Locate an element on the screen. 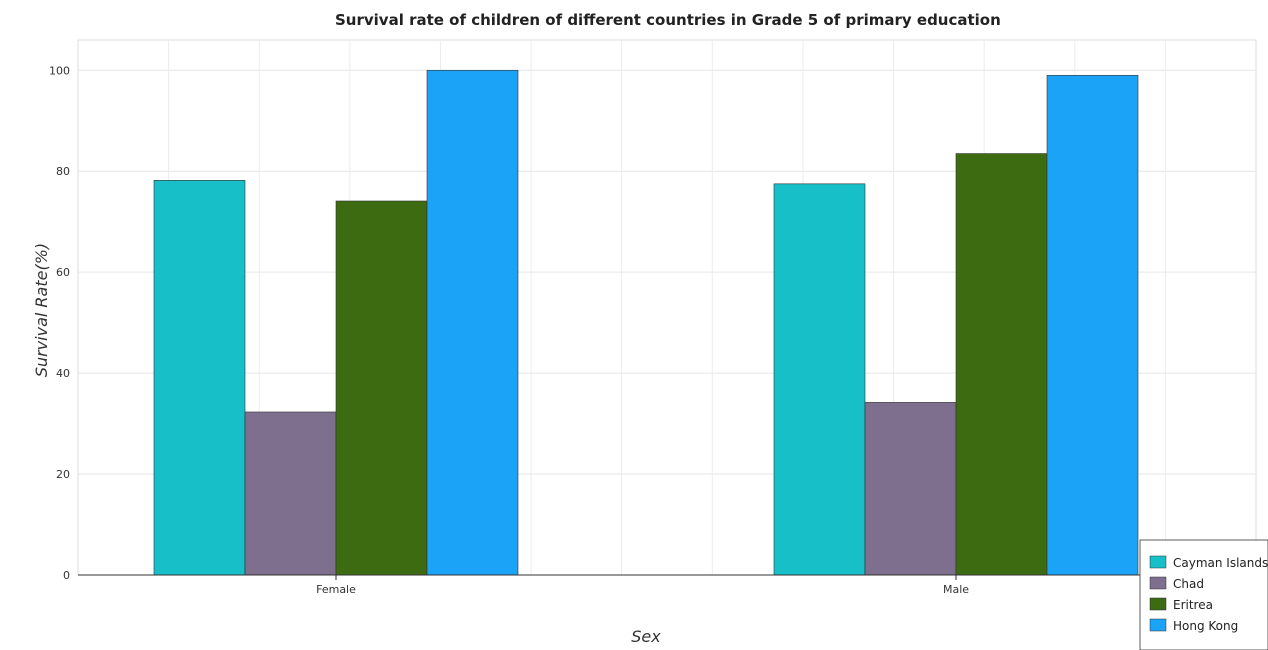  y-tick-label: 0 is located at coordinates (66, 575).